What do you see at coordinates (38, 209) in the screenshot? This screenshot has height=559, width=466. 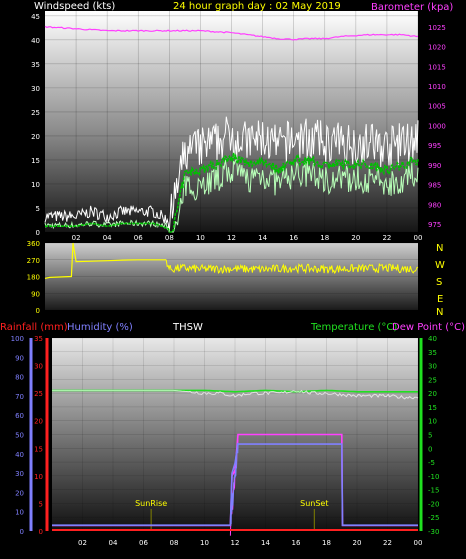 I see `windspeed-tick-label: 5` at bounding box center [38, 209].